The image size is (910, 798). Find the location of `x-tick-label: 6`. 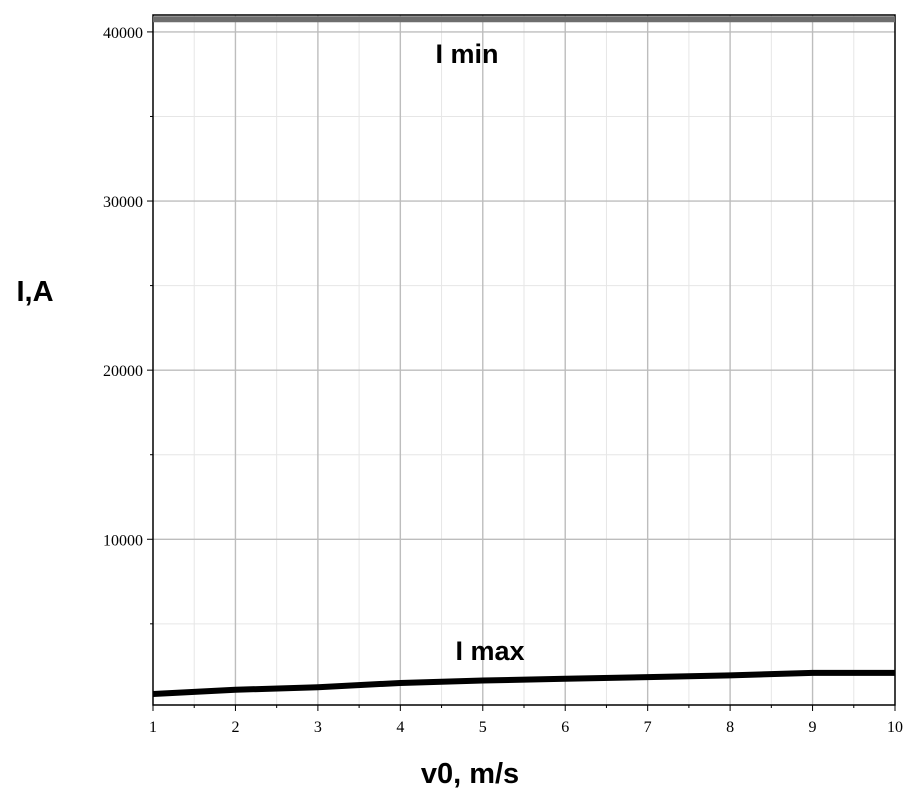

x-tick-label: 6 is located at coordinates (565, 727).